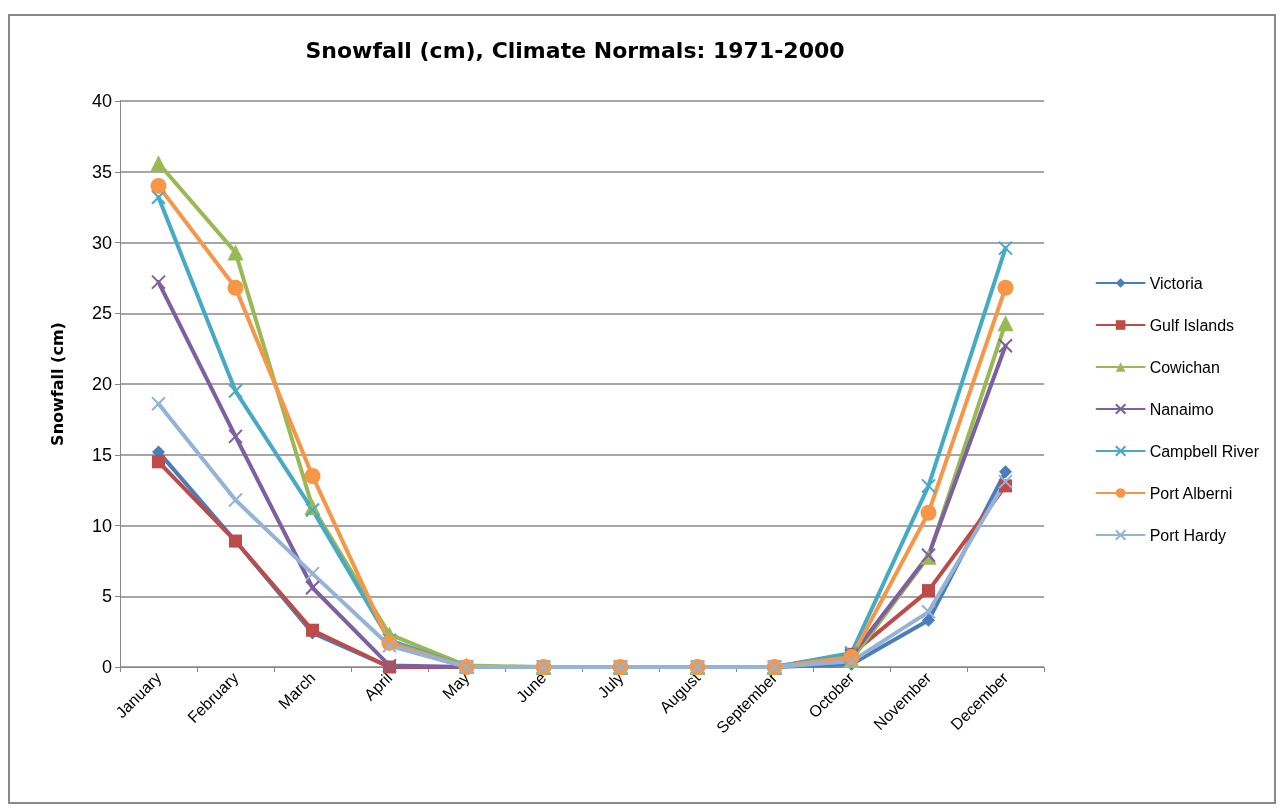 The width and height of the screenshot is (1281, 807). Describe the element at coordinates (101, 101) in the screenshot. I see `y-tick-label: 40` at that location.